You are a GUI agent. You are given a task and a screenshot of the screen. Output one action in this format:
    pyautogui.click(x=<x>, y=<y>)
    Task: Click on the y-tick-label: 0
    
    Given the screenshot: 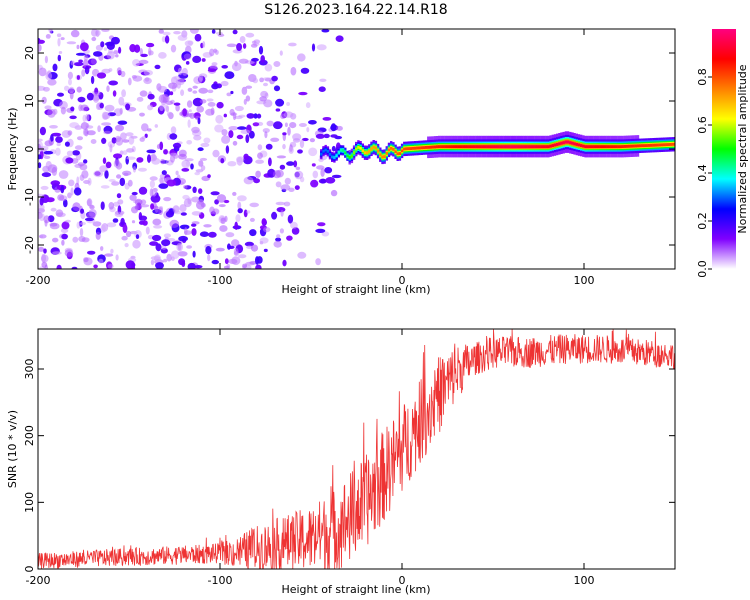 What is the action you would take?
    pyautogui.click(x=29, y=149)
    